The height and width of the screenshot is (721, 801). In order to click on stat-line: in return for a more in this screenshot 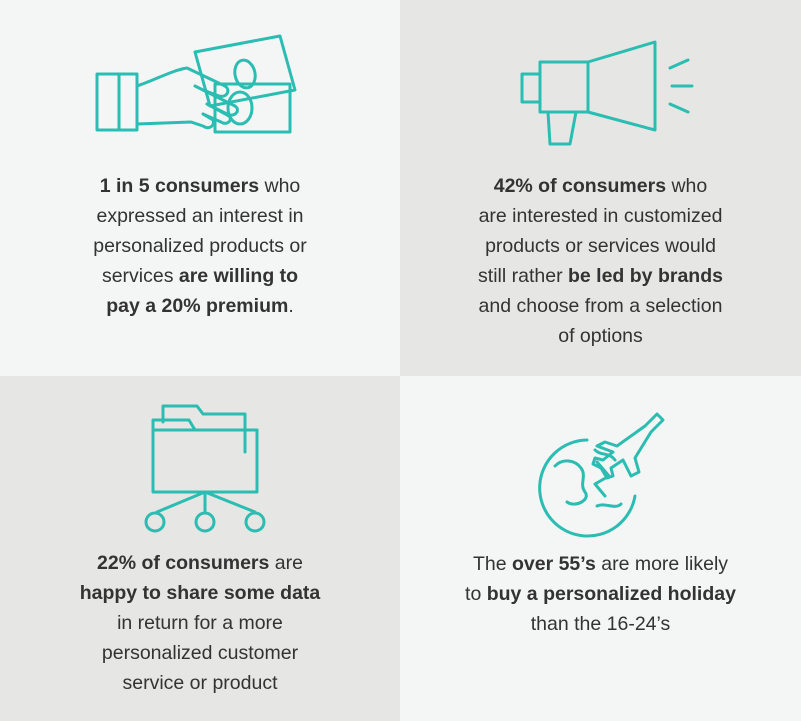, I will do `click(200, 623)`.